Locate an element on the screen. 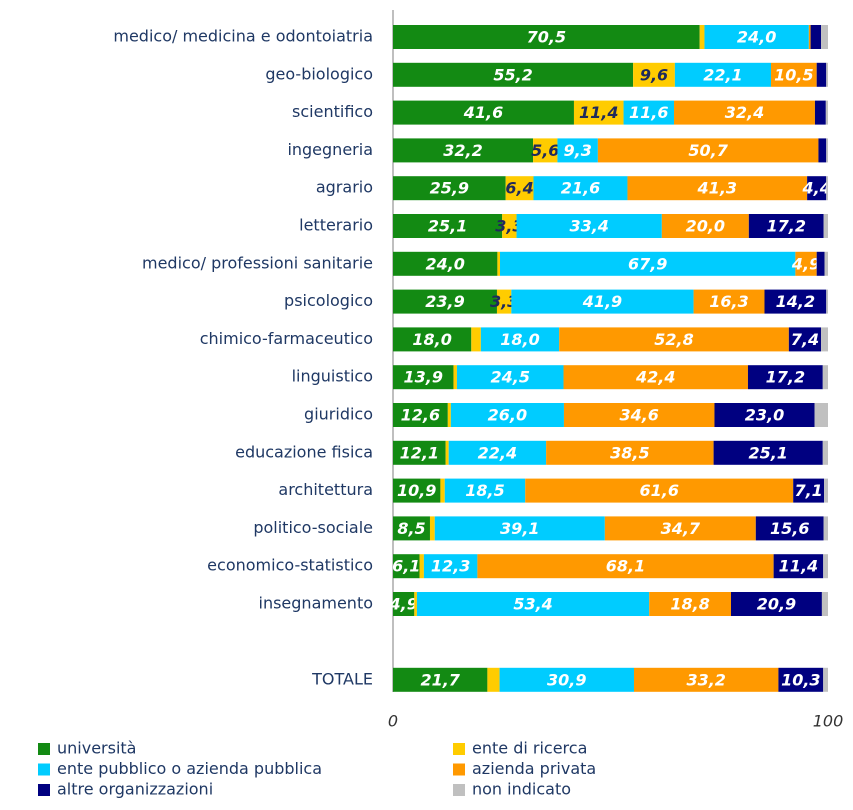 The height and width of the screenshot is (810, 853). value-label: 33,4 is located at coordinates (588, 226).